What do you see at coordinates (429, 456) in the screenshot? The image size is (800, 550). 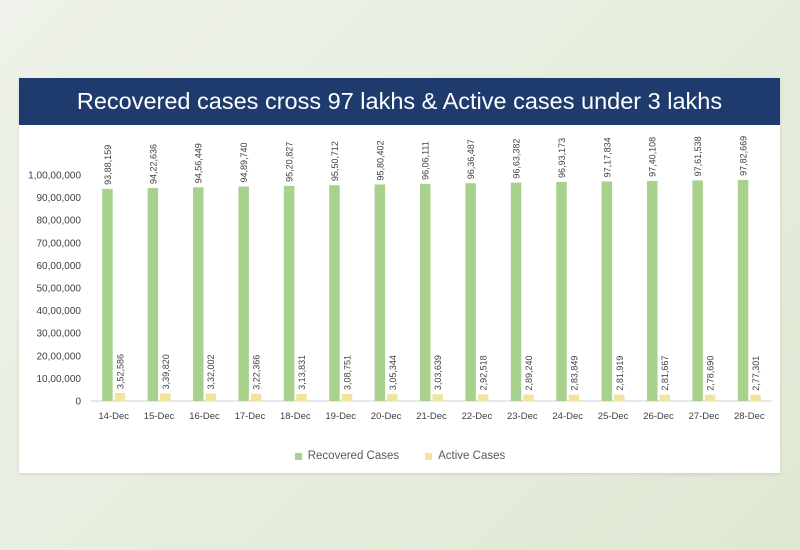 I see `legend-swatch-active` at bounding box center [429, 456].